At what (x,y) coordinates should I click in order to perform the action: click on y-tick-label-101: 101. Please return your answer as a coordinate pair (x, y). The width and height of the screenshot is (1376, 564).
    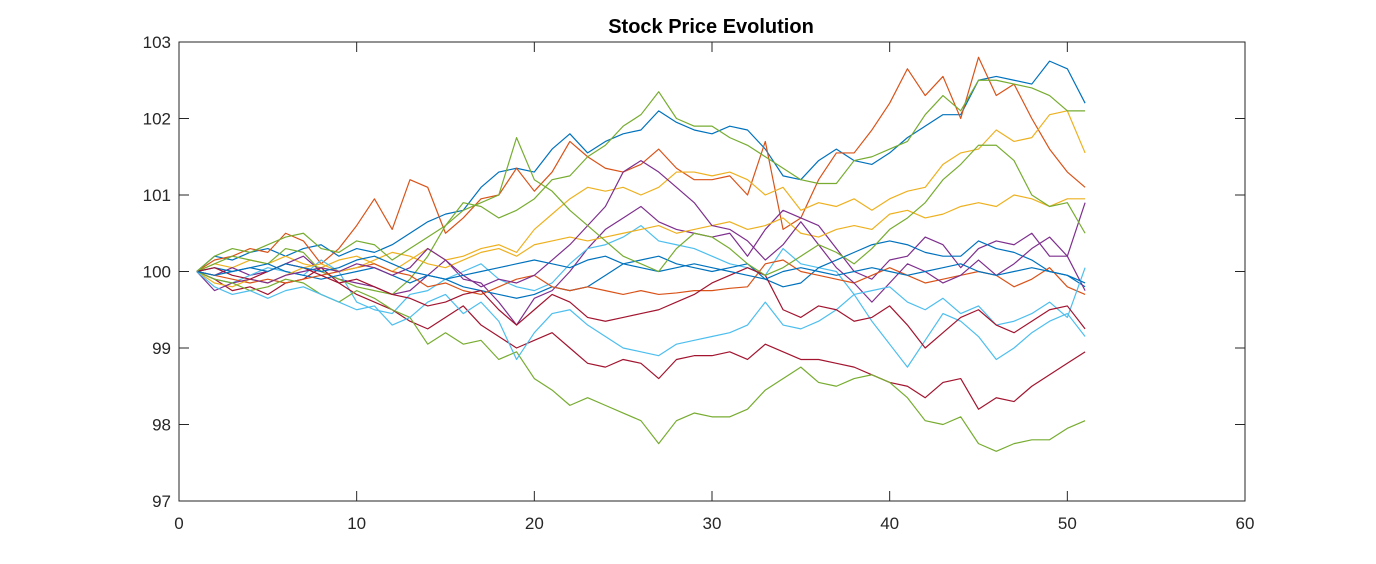
    Looking at the image, I should click on (157, 195).